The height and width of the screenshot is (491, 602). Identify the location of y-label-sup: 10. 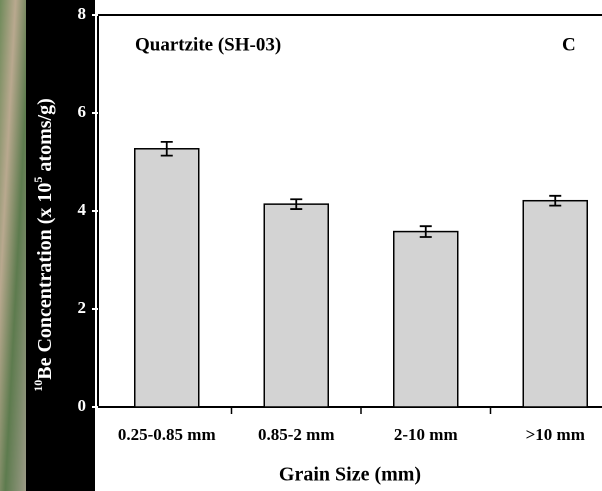
(38, 386).